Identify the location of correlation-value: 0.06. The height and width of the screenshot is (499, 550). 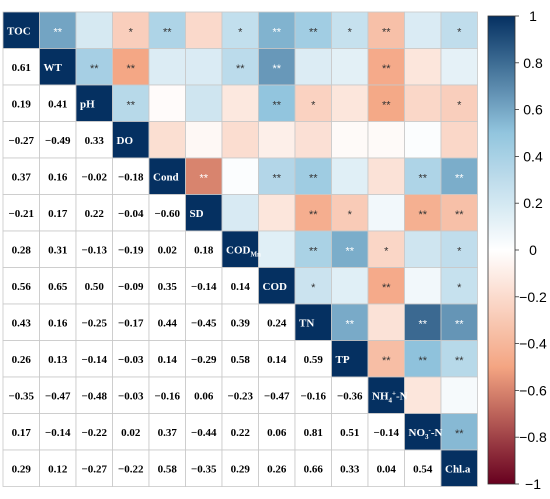
(204, 396).